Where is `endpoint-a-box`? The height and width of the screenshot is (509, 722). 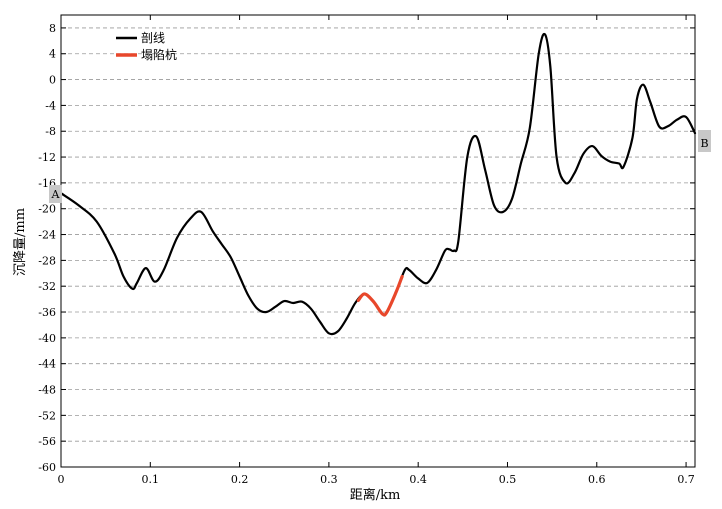 endpoint-a-box is located at coordinates (55, 194).